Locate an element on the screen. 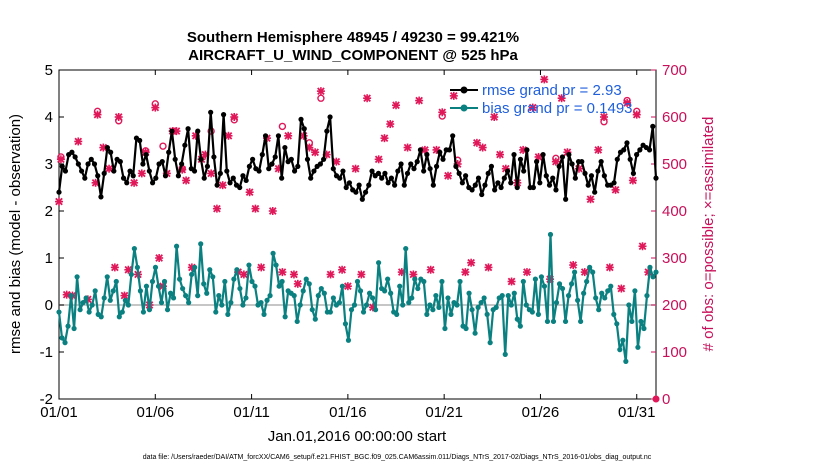 This screenshot has height=470, width=830. legend-rmse-label: rmse grand pr = 2.93 is located at coordinates (552, 90).